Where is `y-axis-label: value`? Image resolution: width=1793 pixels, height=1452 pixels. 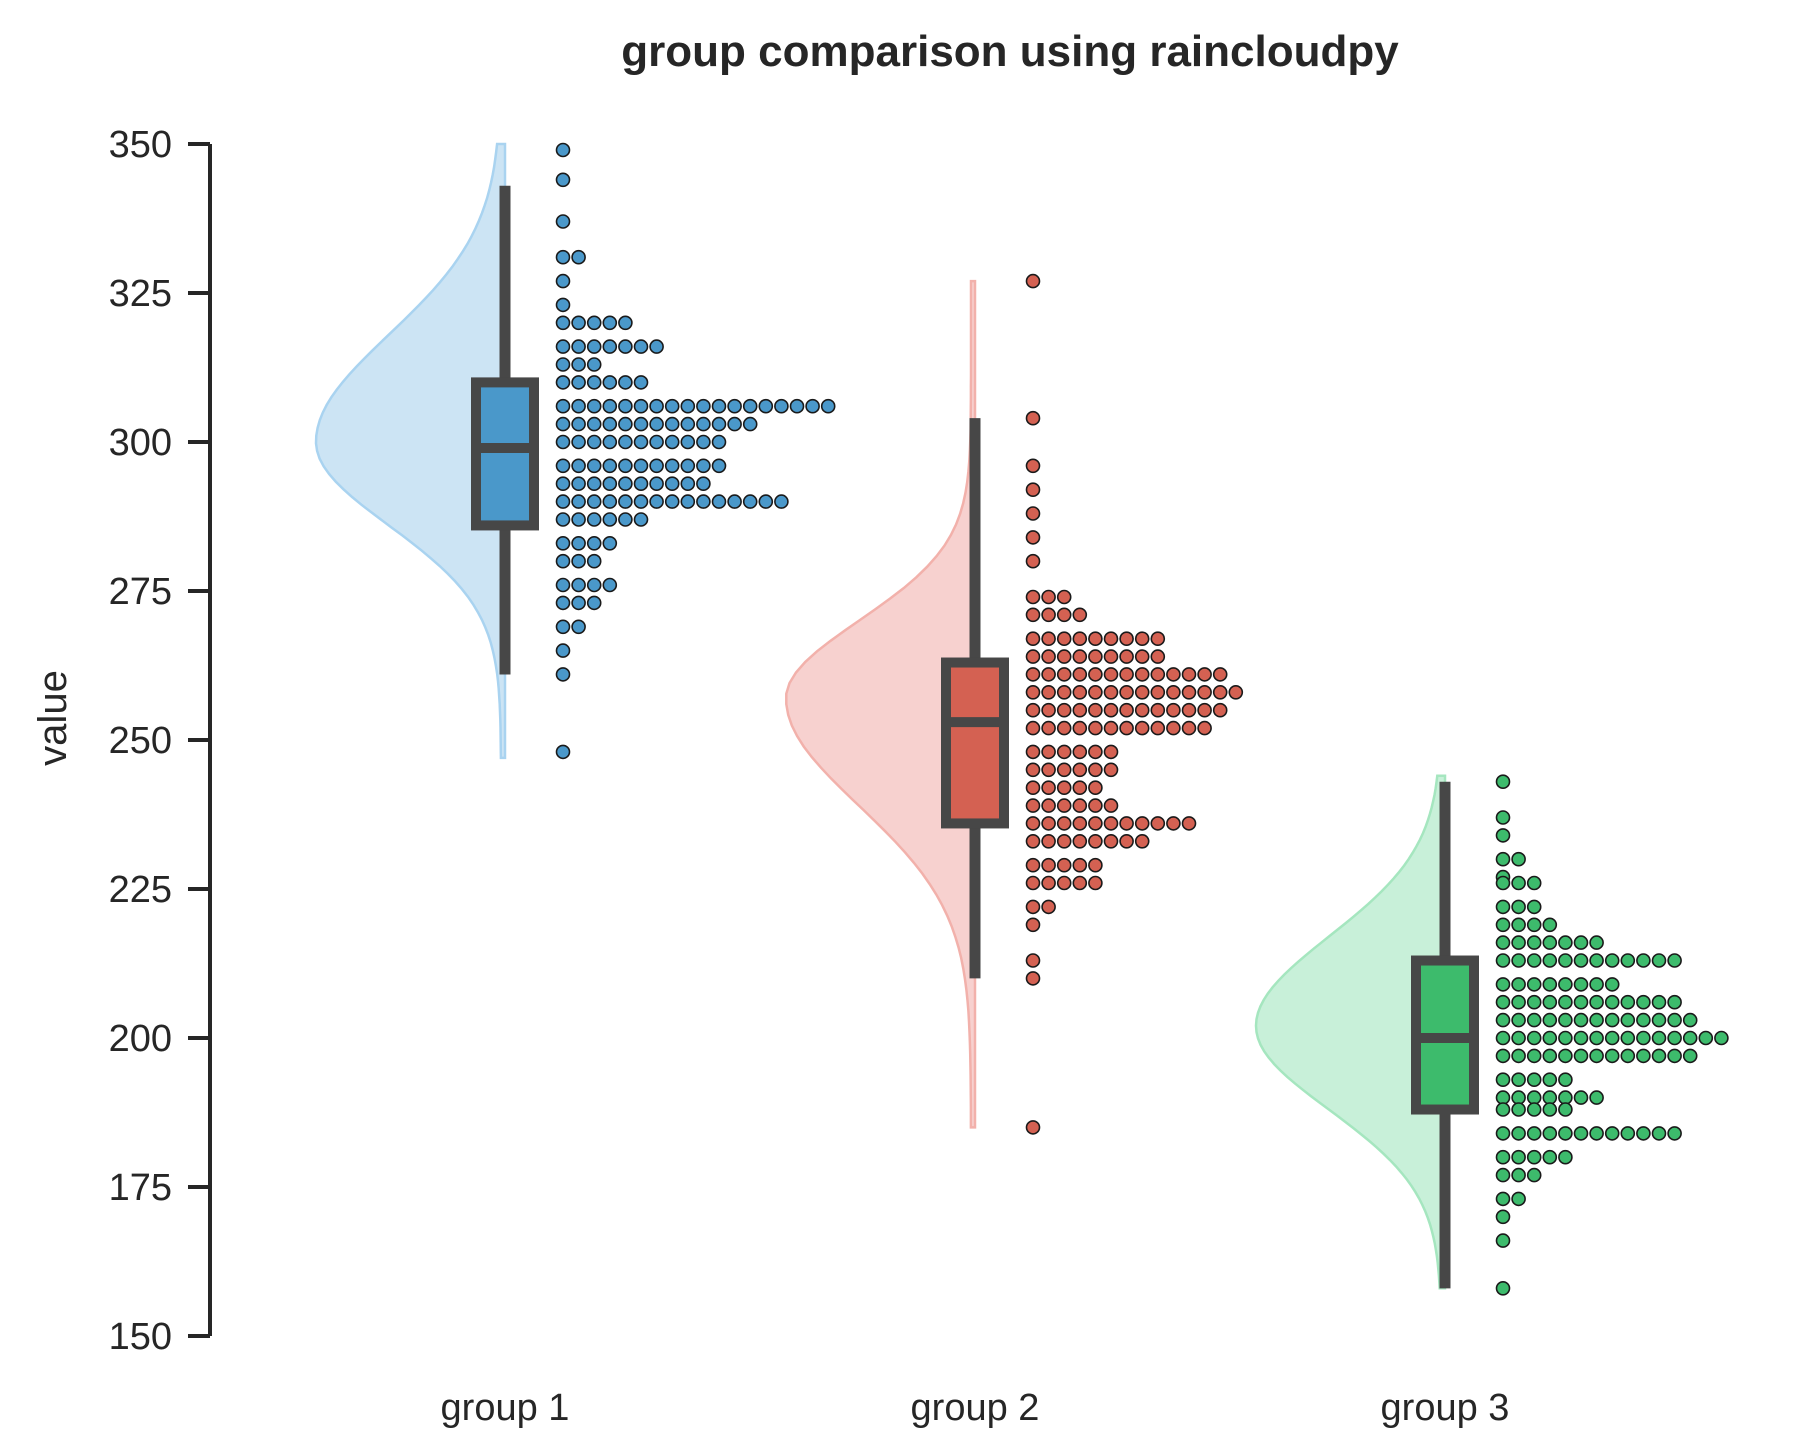
y-axis-label: value is located at coordinates (53, 718).